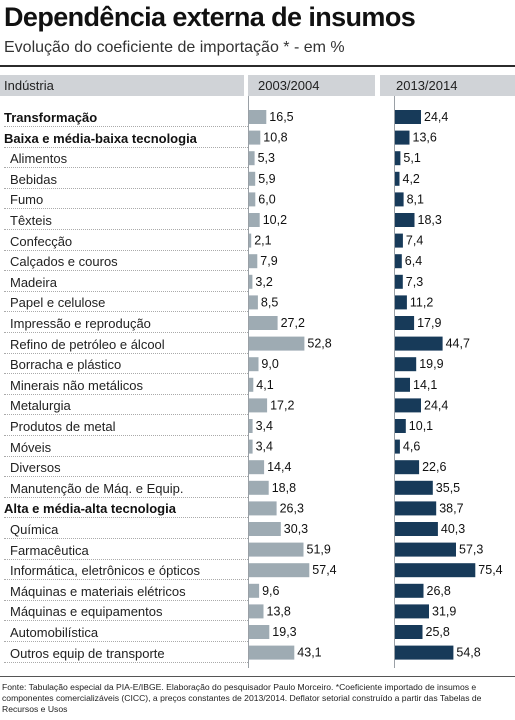 The width and height of the screenshot is (515, 720). I want to click on category-label: Automobilística, so click(54, 632).